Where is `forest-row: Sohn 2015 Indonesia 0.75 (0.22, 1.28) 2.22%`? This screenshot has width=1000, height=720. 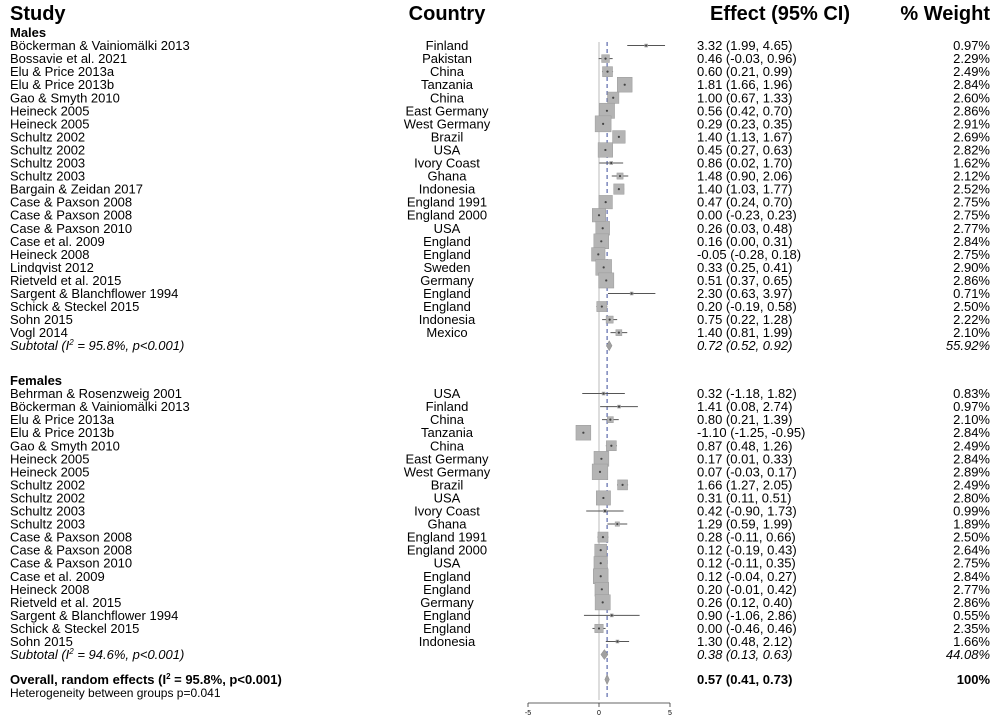
forest-row: Sohn 2015 Indonesia 0.75 (0.22, 1.28) 2.22% is located at coordinates (500, 319).